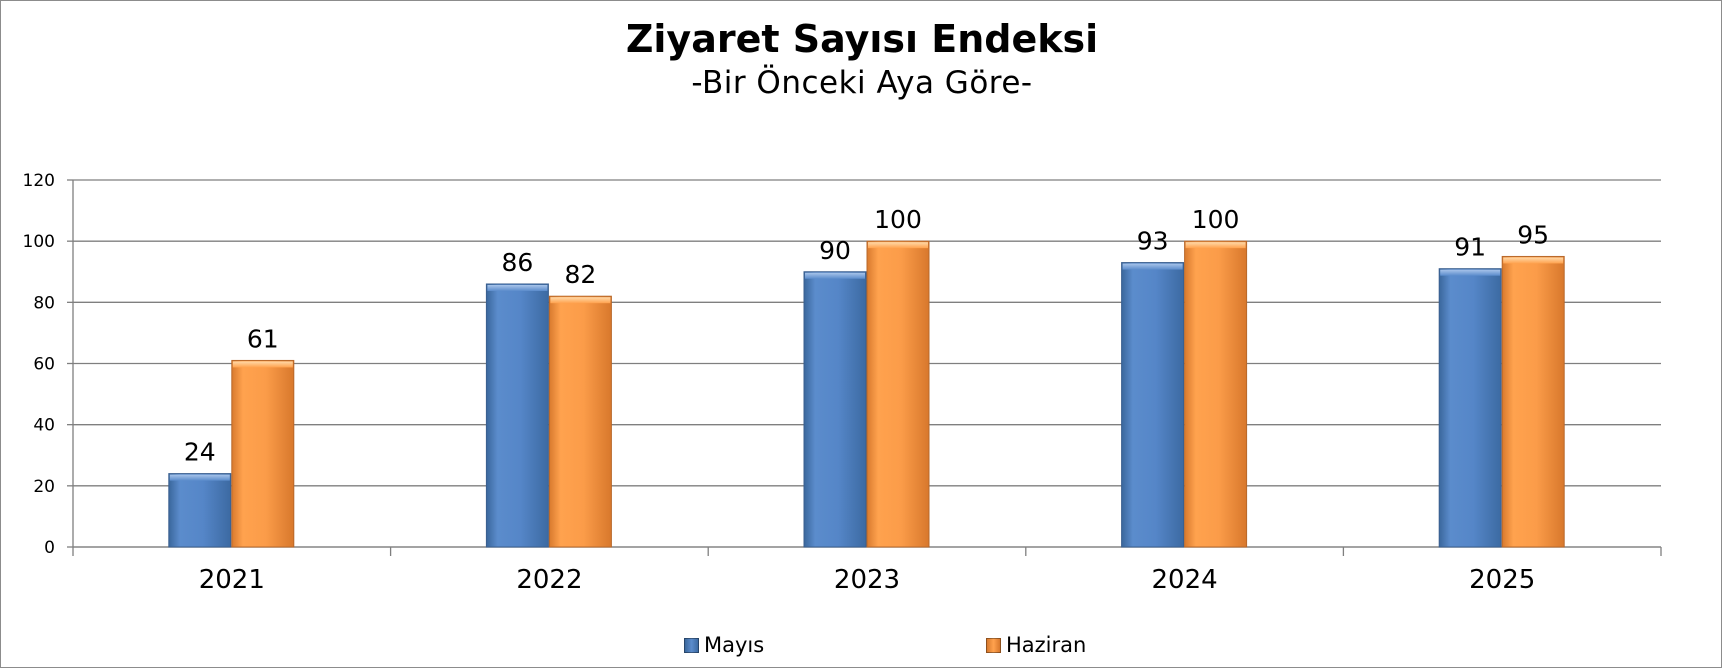  What do you see at coordinates (1153, 405) in the screenshot?
I see `bar-Mayıs-2024` at bounding box center [1153, 405].